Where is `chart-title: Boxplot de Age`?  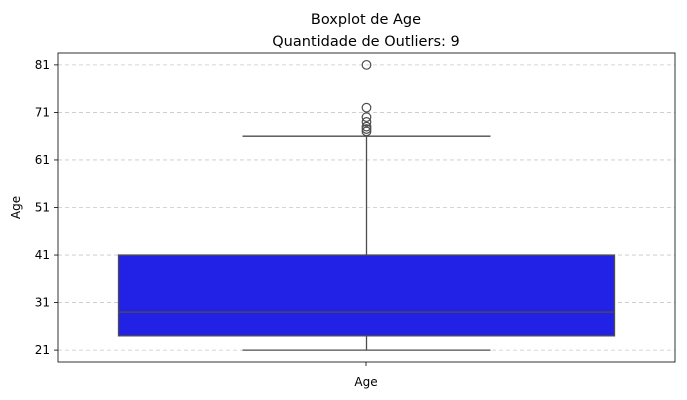
chart-title: Boxplot de Age is located at coordinates (366, 20).